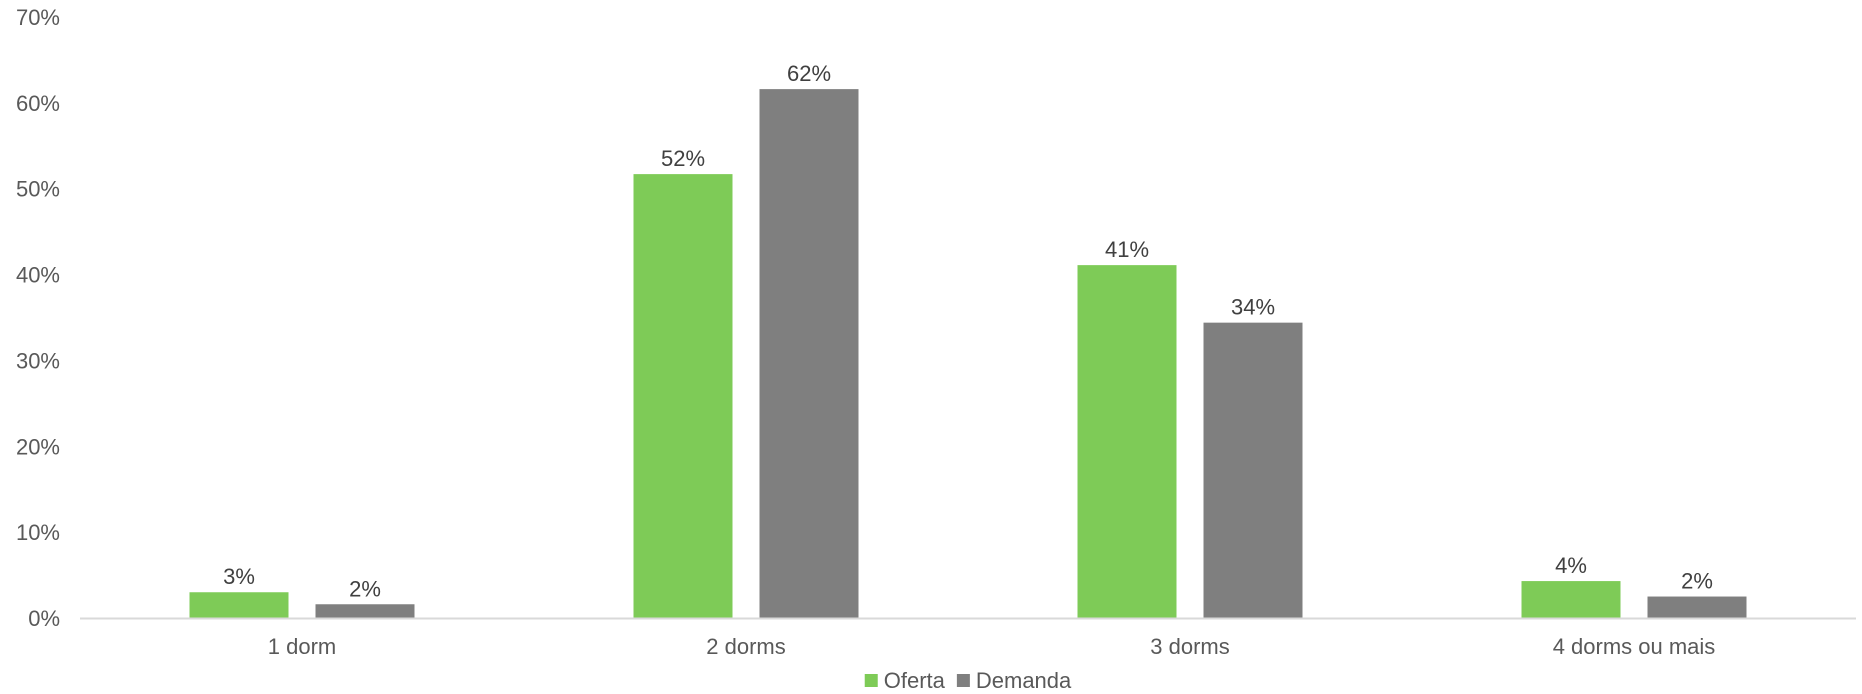 This screenshot has width=1862, height=694. I want to click on y-tick-label: 30%, so click(38, 360).